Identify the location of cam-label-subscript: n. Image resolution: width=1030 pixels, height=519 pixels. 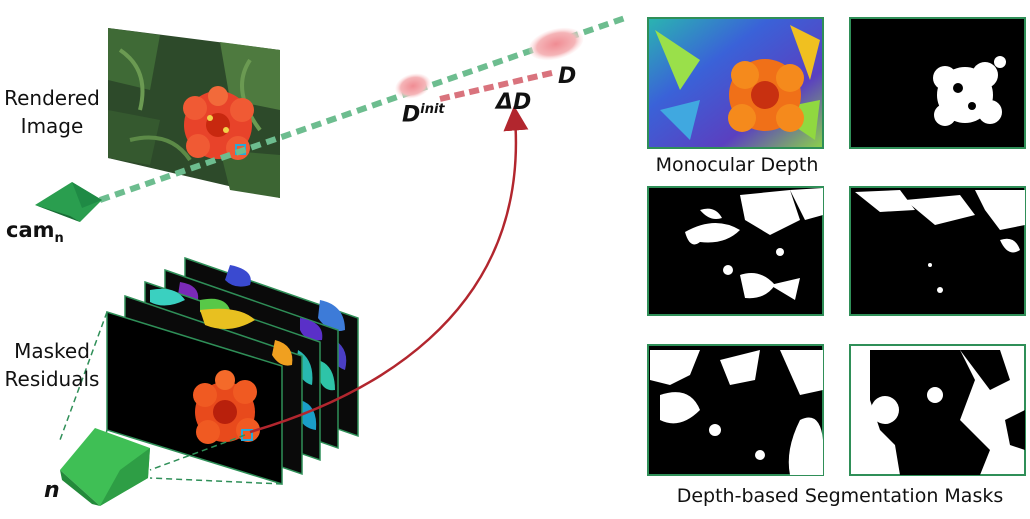
(59, 239).